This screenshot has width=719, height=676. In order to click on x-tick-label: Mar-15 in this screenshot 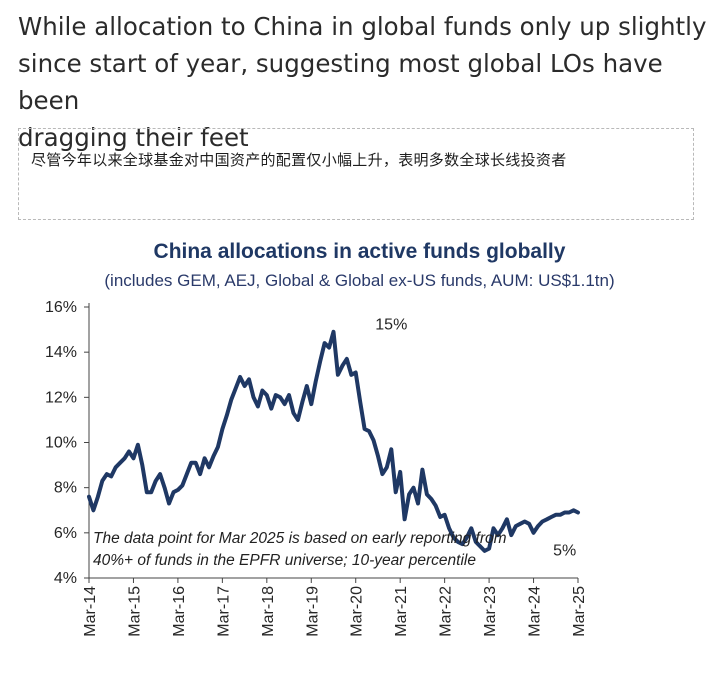, I will do `click(134, 611)`.